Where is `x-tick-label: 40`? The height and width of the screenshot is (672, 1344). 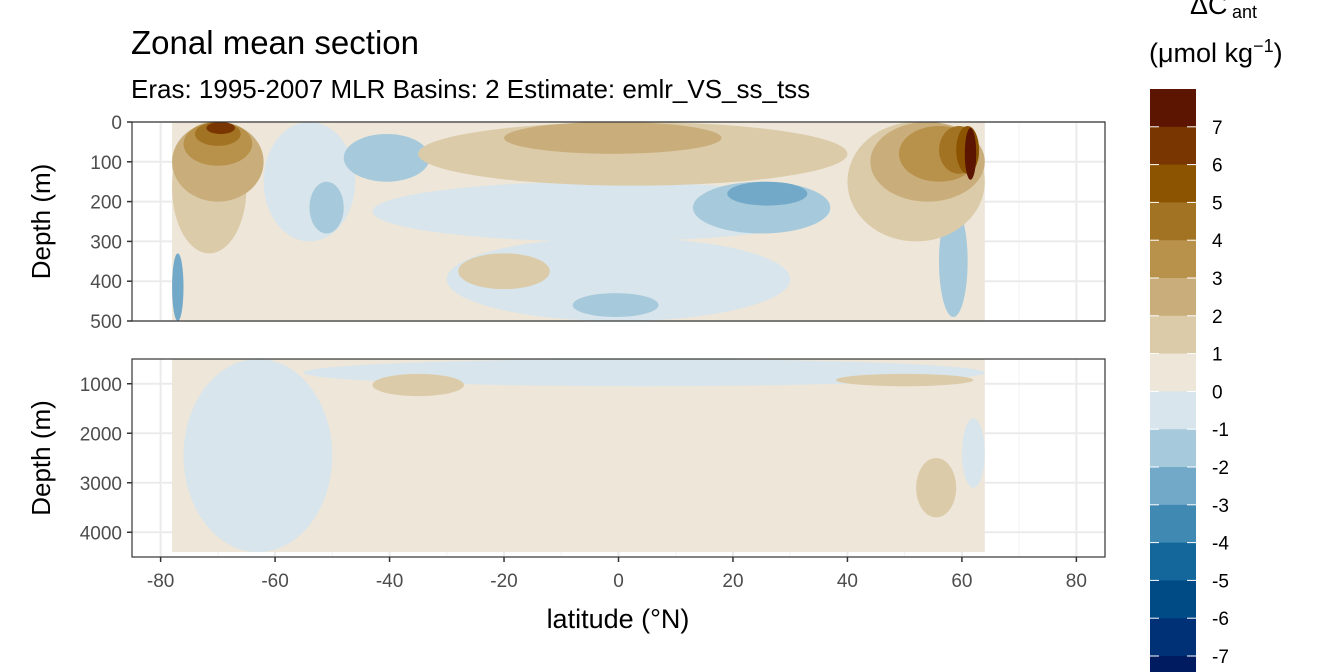
x-tick-label: 40 is located at coordinates (847, 581).